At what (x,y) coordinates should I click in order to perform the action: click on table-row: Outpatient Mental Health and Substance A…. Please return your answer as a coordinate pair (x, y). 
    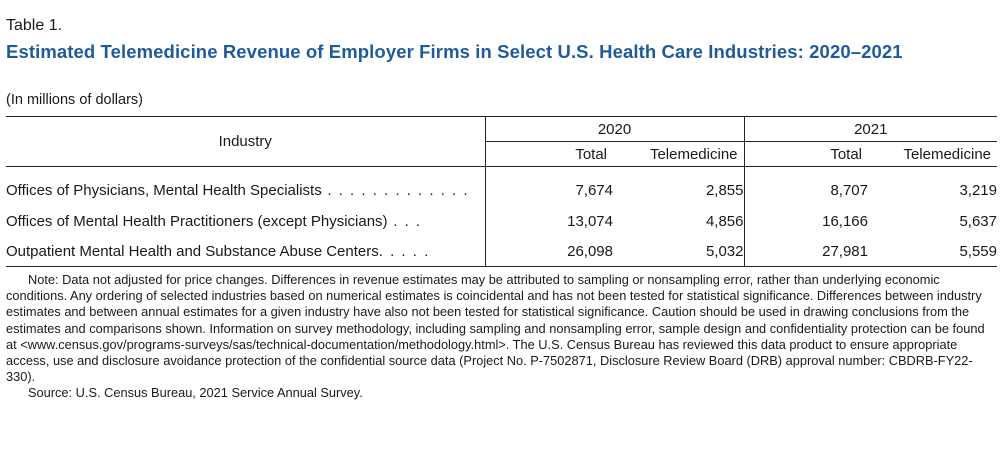
    Looking at the image, I should click on (501, 251).